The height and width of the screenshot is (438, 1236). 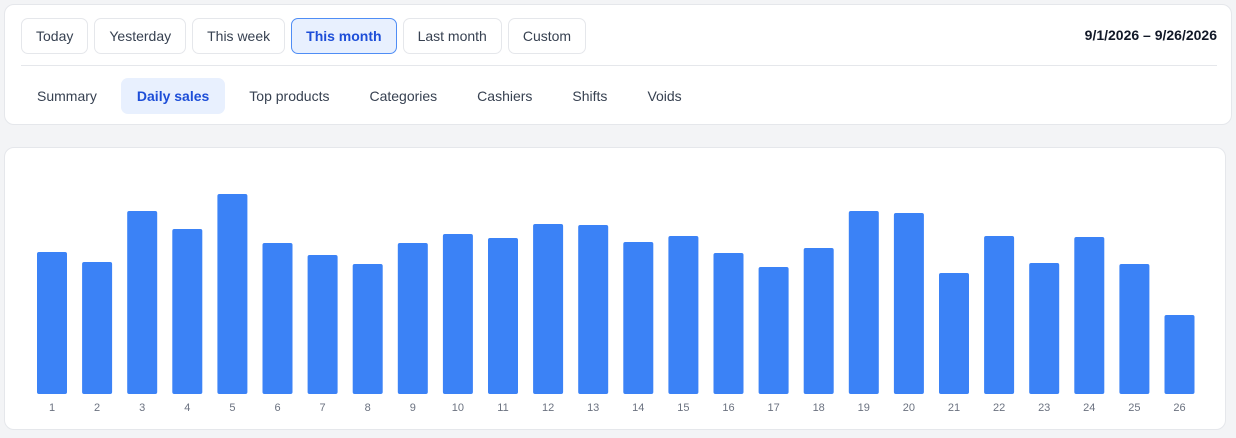 I want to click on x-tick-label: 19, so click(x=864, y=408).